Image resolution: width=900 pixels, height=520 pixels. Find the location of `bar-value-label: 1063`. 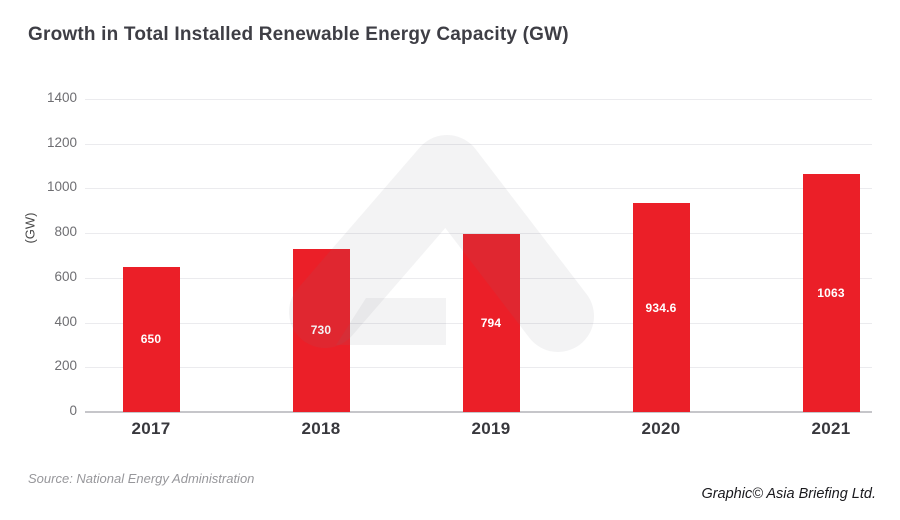

bar-value-label: 1063 is located at coordinates (831, 293).